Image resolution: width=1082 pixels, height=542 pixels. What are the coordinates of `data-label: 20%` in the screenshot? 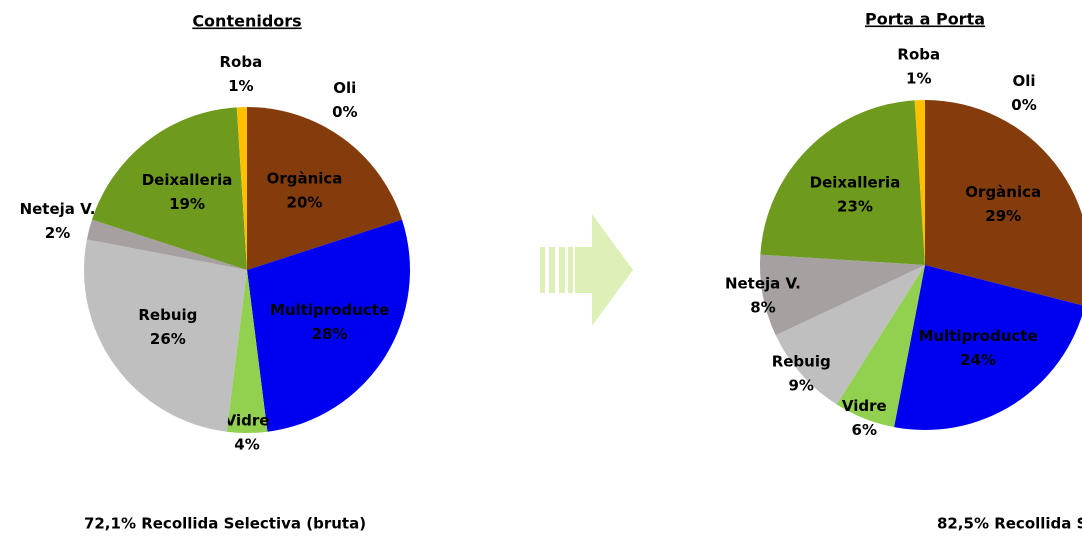 It's located at (305, 202).